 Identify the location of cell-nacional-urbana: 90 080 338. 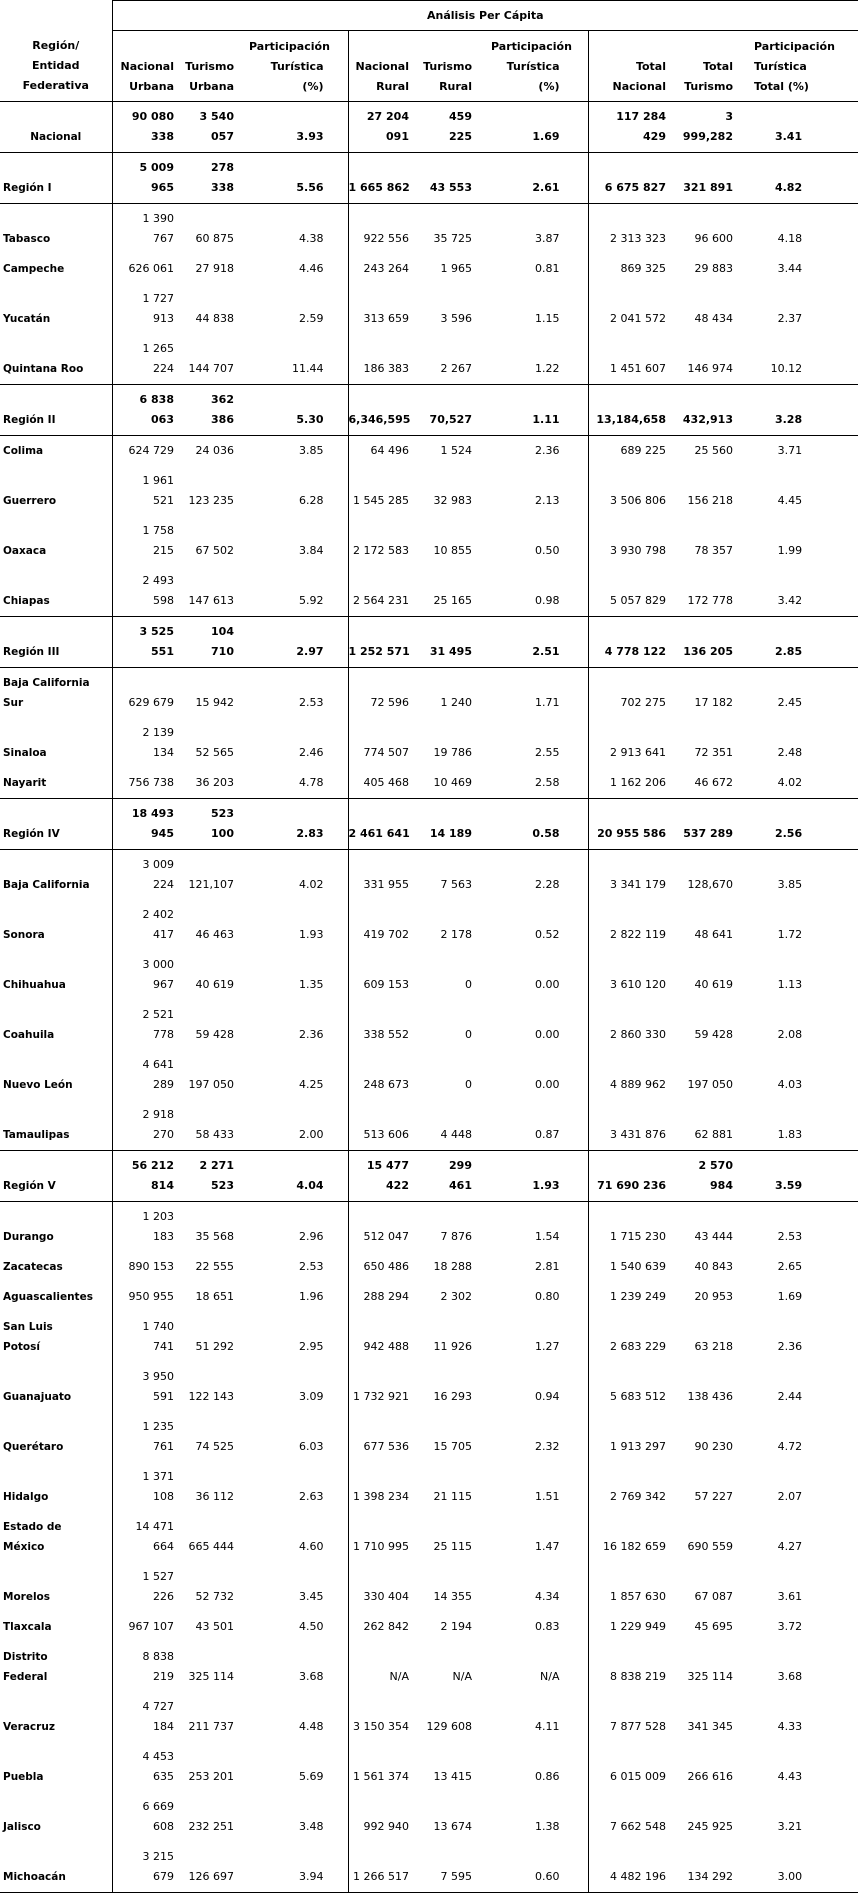
(146, 126).